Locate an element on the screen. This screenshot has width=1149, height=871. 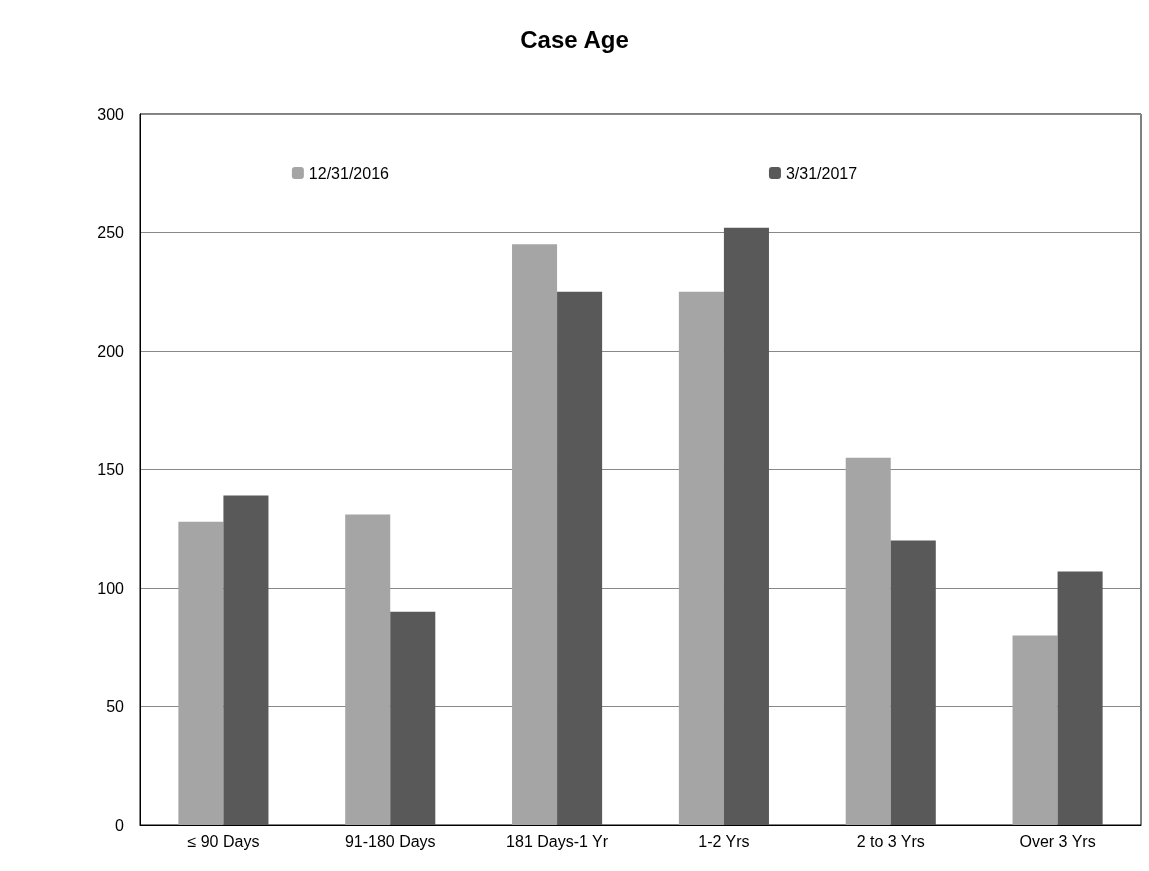
y-tick-label: 200 is located at coordinates (111, 351).